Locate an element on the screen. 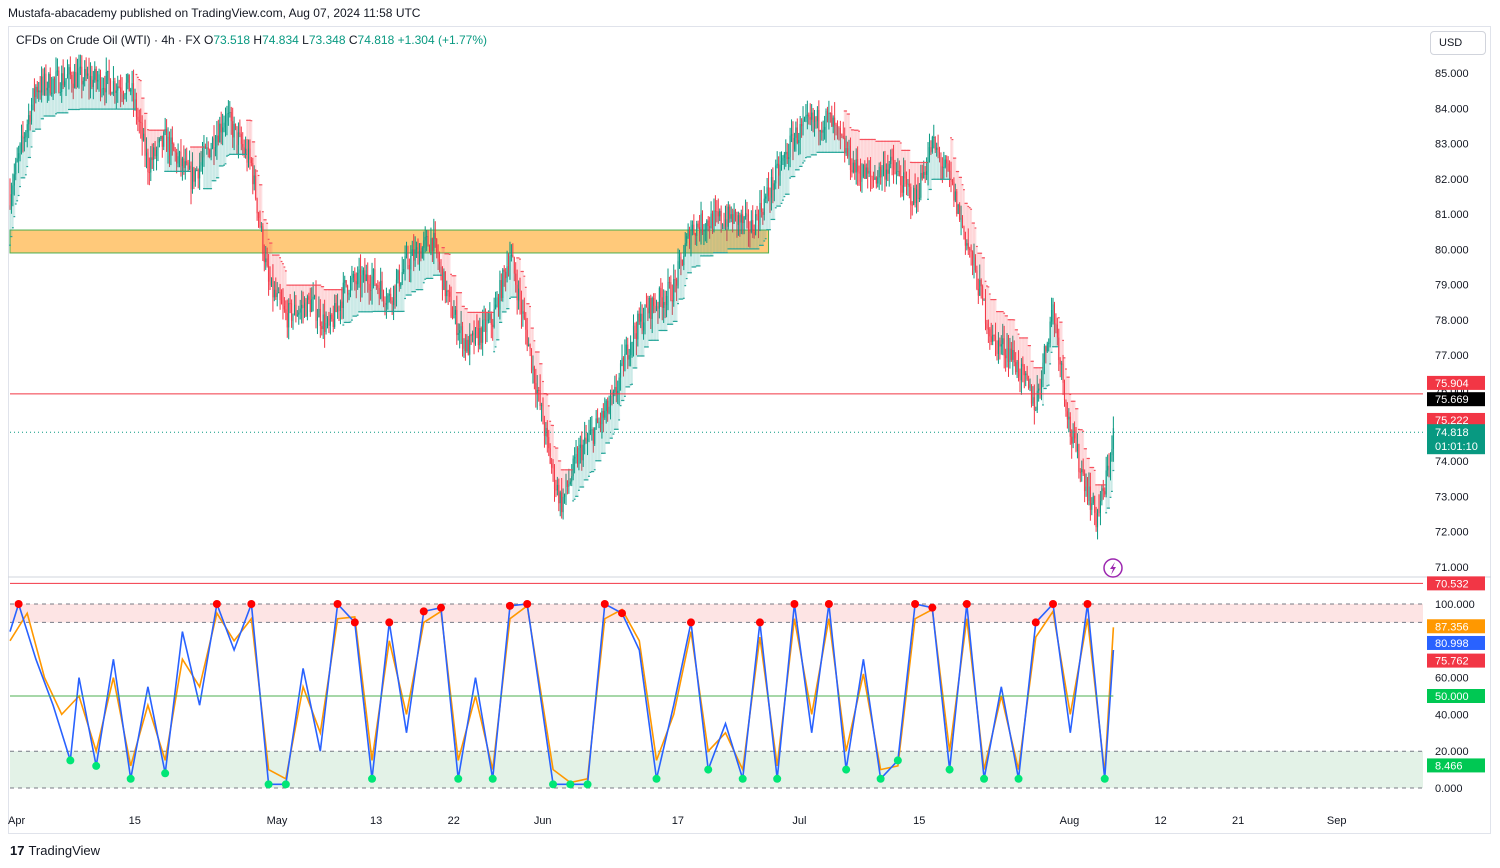  ohlc-open: 73.518 is located at coordinates (232, 40).